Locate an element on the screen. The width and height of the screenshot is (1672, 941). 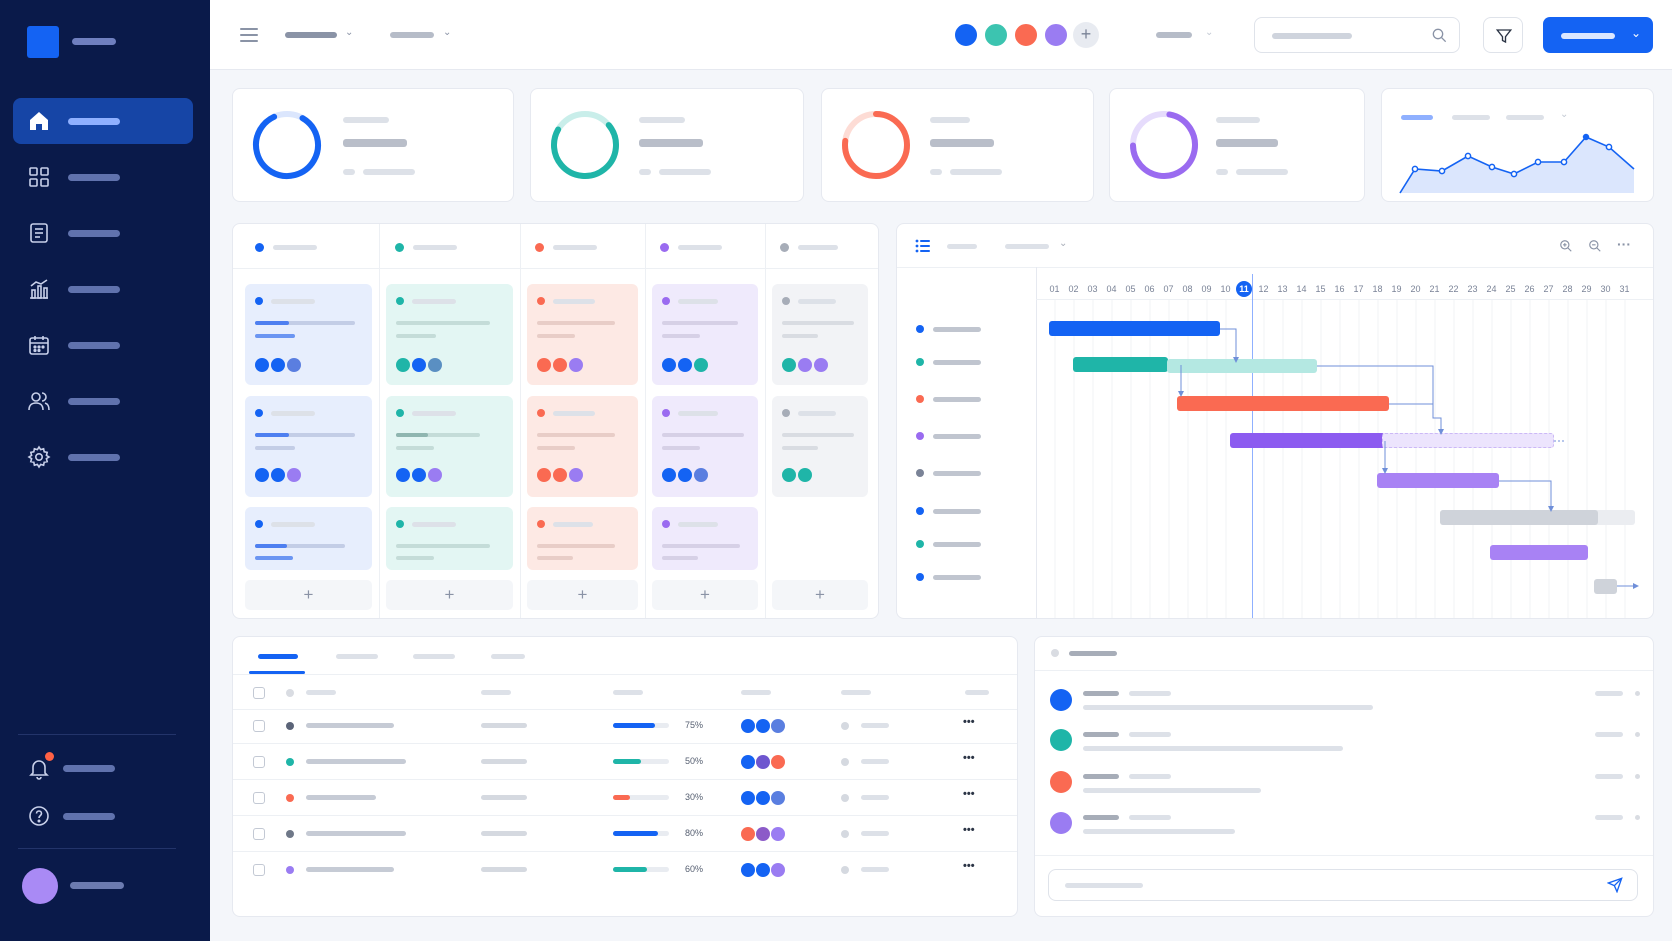
sidebar-item-settings is located at coordinates (103, 457).